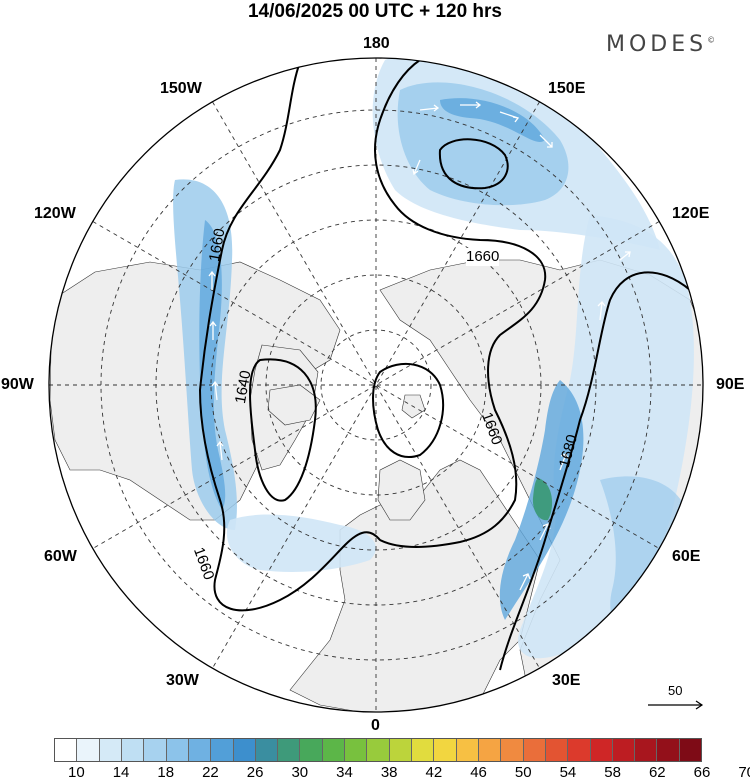 This screenshot has height=782, width=750. I want to click on lon-label-30e: 30E, so click(566, 680).